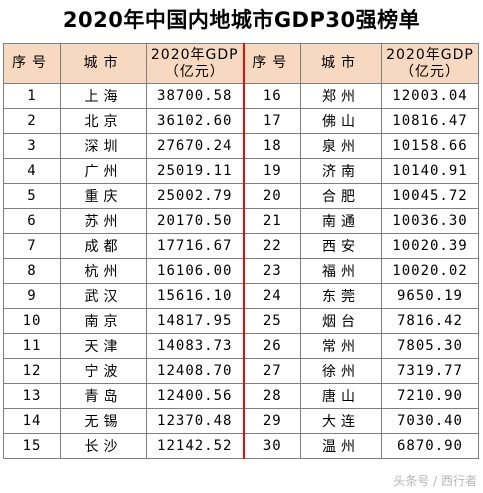 The width and height of the screenshot is (483, 493). What do you see at coordinates (103, 246) in the screenshot?
I see `city-cell: 成都` at bounding box center [103, 246].